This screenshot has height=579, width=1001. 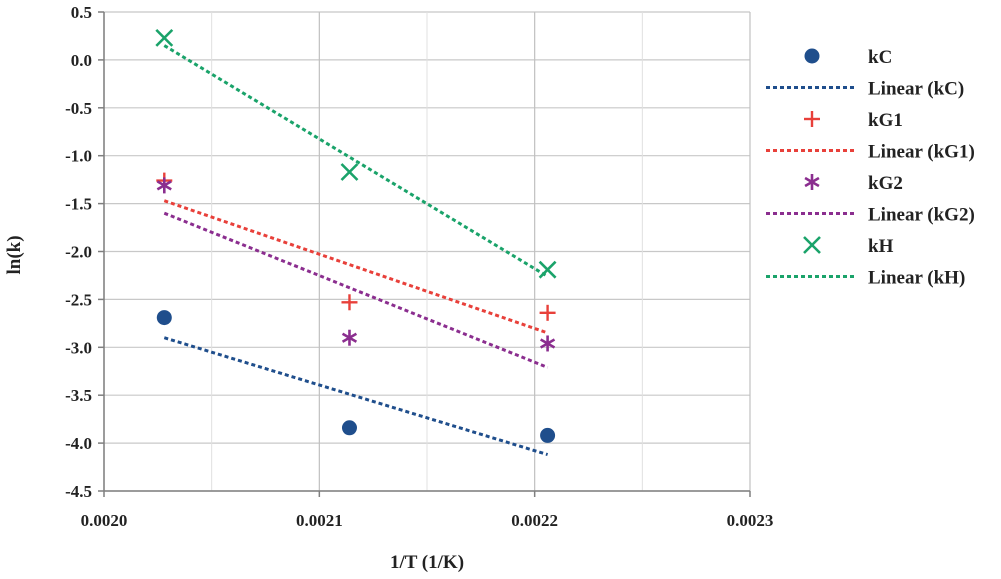 I want to click on legend-label: kC, so click(x=880, y=57).